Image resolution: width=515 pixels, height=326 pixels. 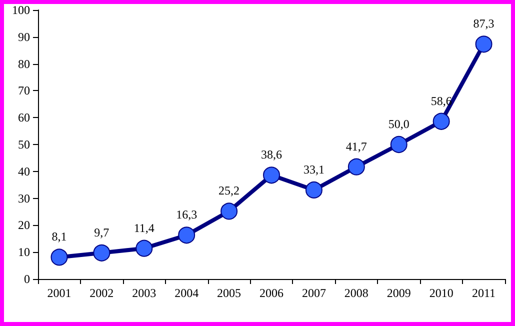 I want to click on x-tick-label: 2009, so click(x=398, y=293).